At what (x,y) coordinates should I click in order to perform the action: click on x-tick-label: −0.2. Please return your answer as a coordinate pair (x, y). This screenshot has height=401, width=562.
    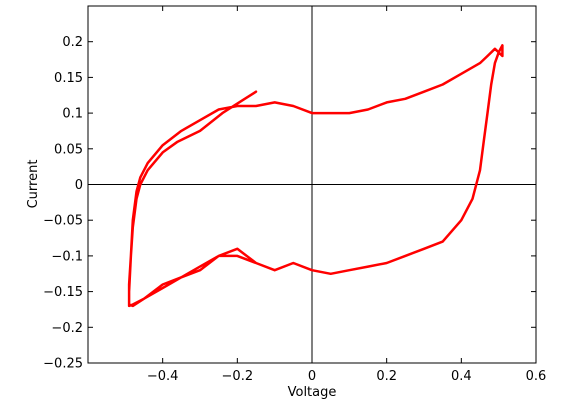
    Looking at the image, I should click on (238, 376).